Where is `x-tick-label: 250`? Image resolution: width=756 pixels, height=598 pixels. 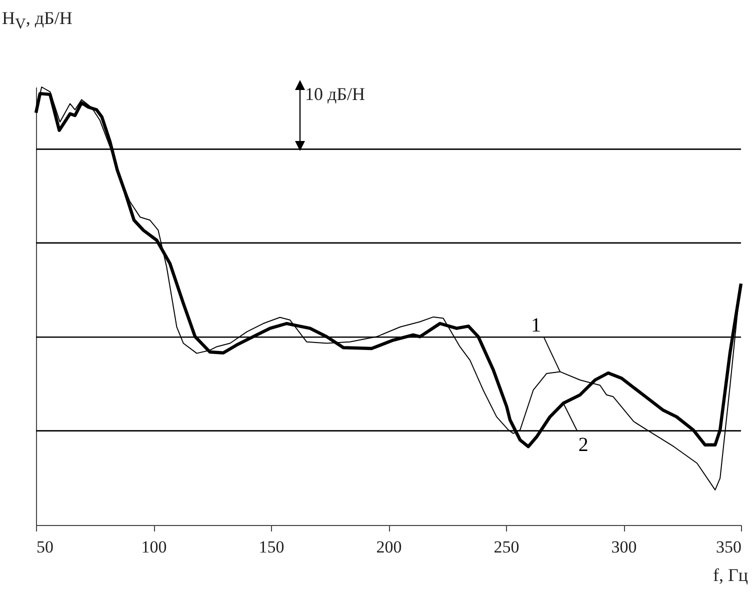 x-tick-label: 250 is located at coordinates (507, 547).